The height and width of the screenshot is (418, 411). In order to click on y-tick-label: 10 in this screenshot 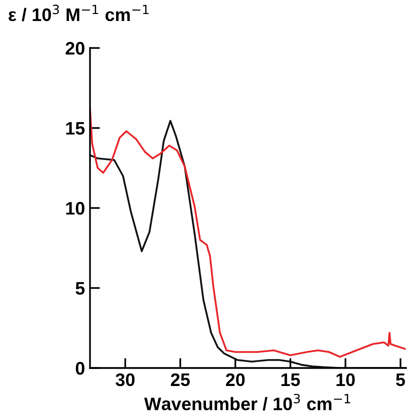, I will do `click(75, 208)`.